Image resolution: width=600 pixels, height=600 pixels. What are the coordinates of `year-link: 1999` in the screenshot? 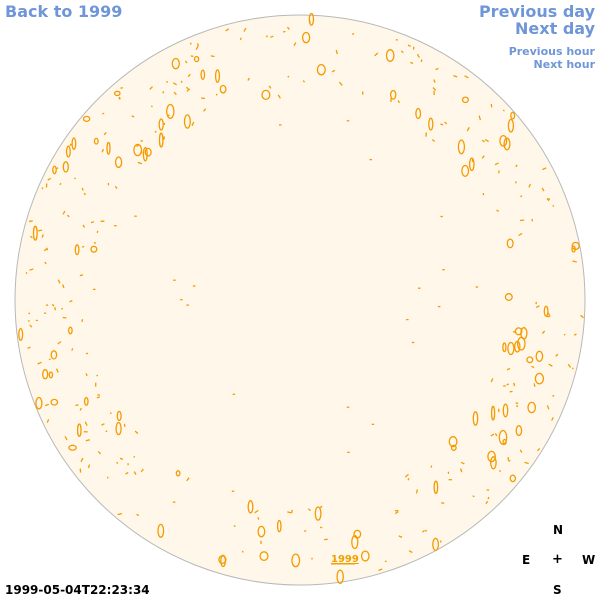 It's located at (345, 559).